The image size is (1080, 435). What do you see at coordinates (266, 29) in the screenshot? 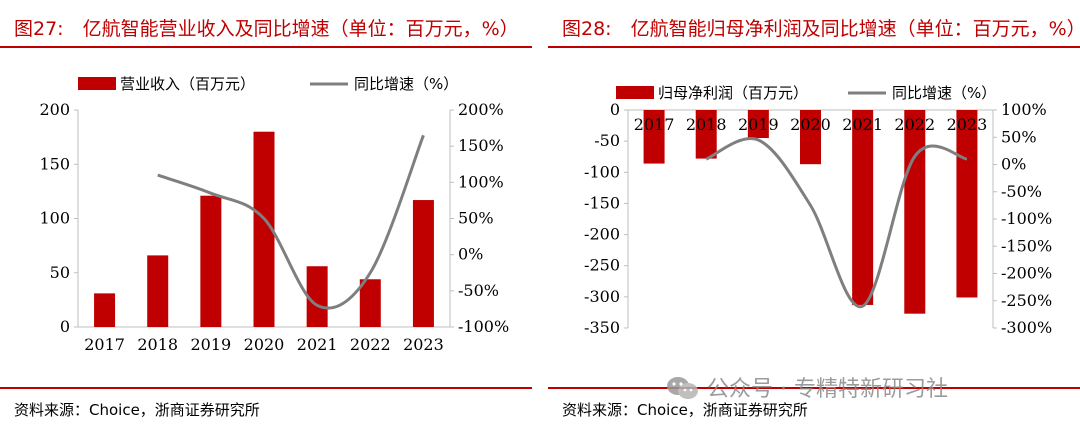
I see `chart-title: 图27: 亿航智能营业收入及同比增速（单位：百万元，%）` at bounding box center [266, 29].